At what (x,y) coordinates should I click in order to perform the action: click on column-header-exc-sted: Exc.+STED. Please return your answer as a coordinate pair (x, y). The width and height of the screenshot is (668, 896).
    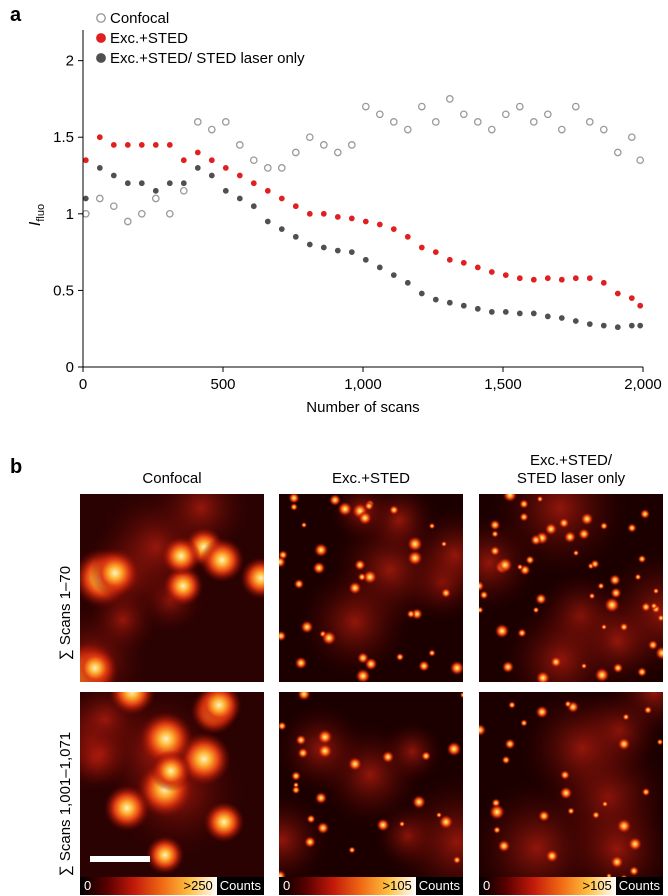
    Looking at the image, I should click on (371, 478).